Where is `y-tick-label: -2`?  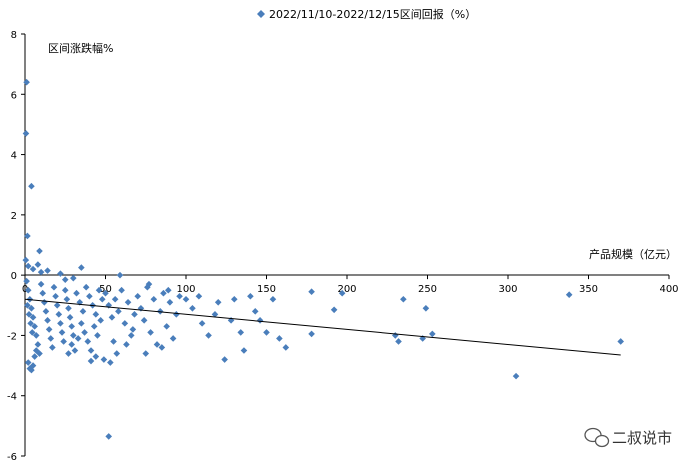 y-tick-label: -2 is located at coordinates (12, 336).